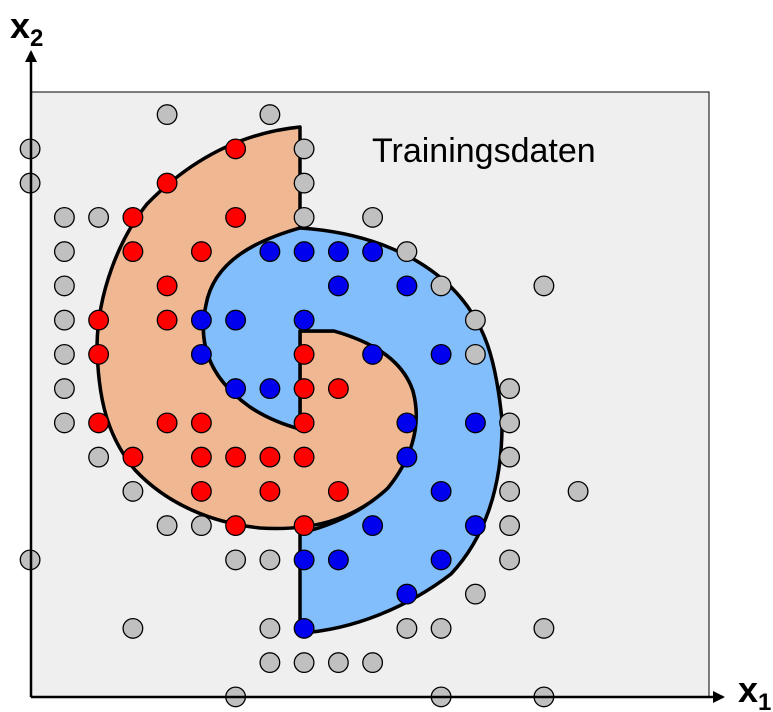  What do you see at coordinates (754, 690) in the screenshot?
I see `x-axis-label: x1` at bounding box center [754, 690].